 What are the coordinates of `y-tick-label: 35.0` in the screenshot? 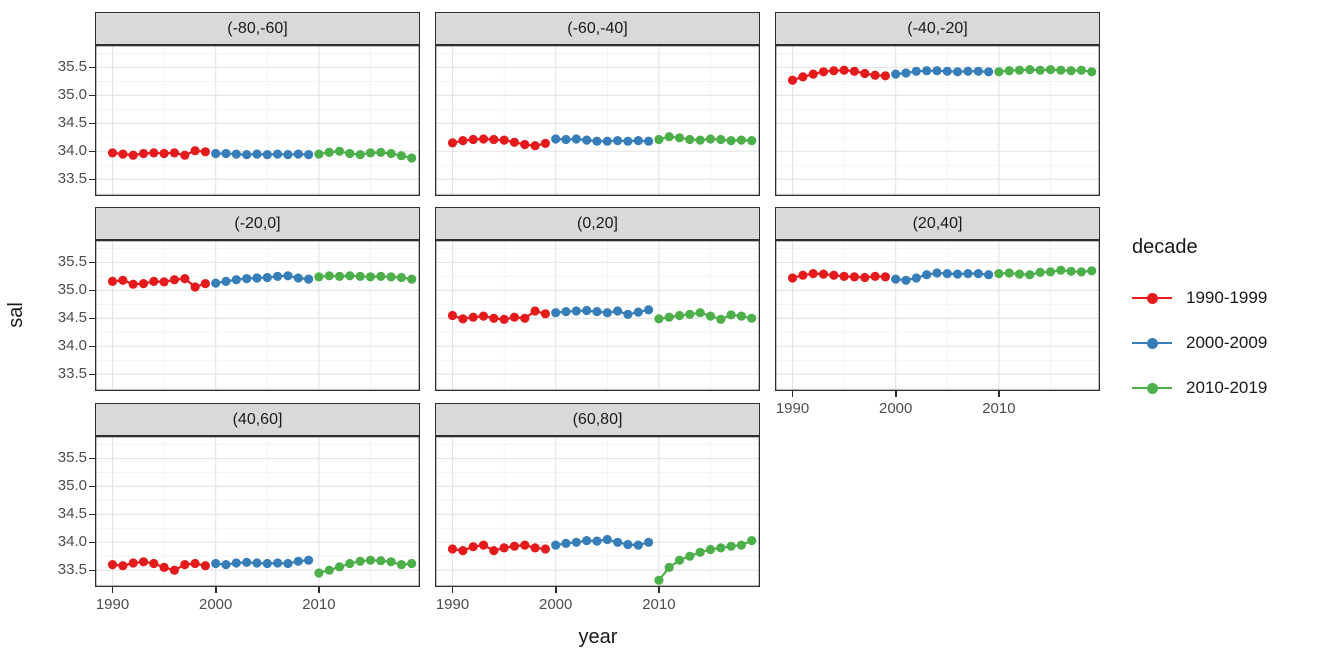 It's located at (72, 486).